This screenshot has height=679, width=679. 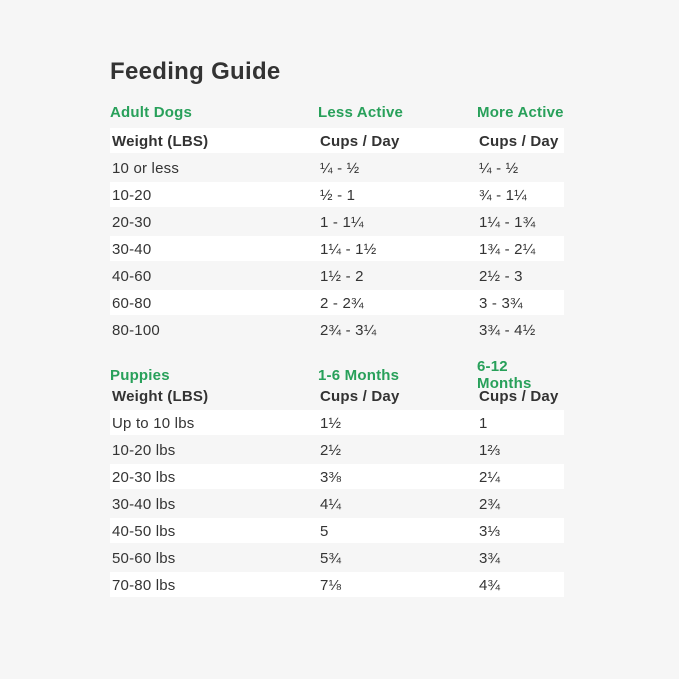 What do you see at coordinates (520, 112) in the screenshot?
I see `column-header-more-active: More Active` at bounding box center [520, 112].